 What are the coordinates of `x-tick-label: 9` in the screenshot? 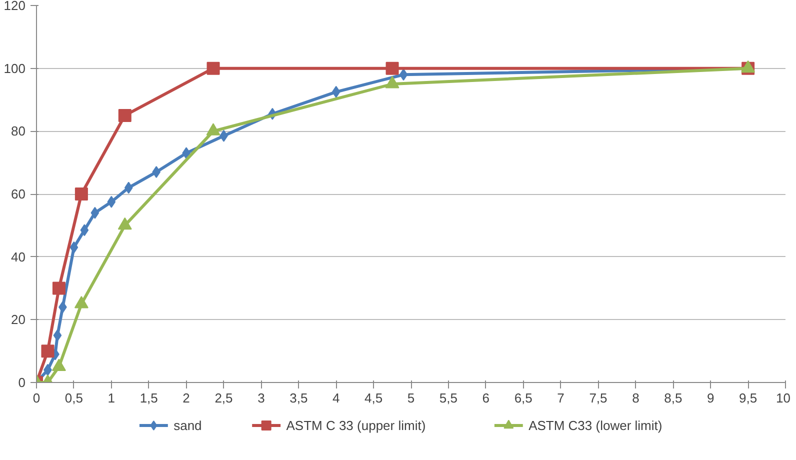 It's located at (710, 398).